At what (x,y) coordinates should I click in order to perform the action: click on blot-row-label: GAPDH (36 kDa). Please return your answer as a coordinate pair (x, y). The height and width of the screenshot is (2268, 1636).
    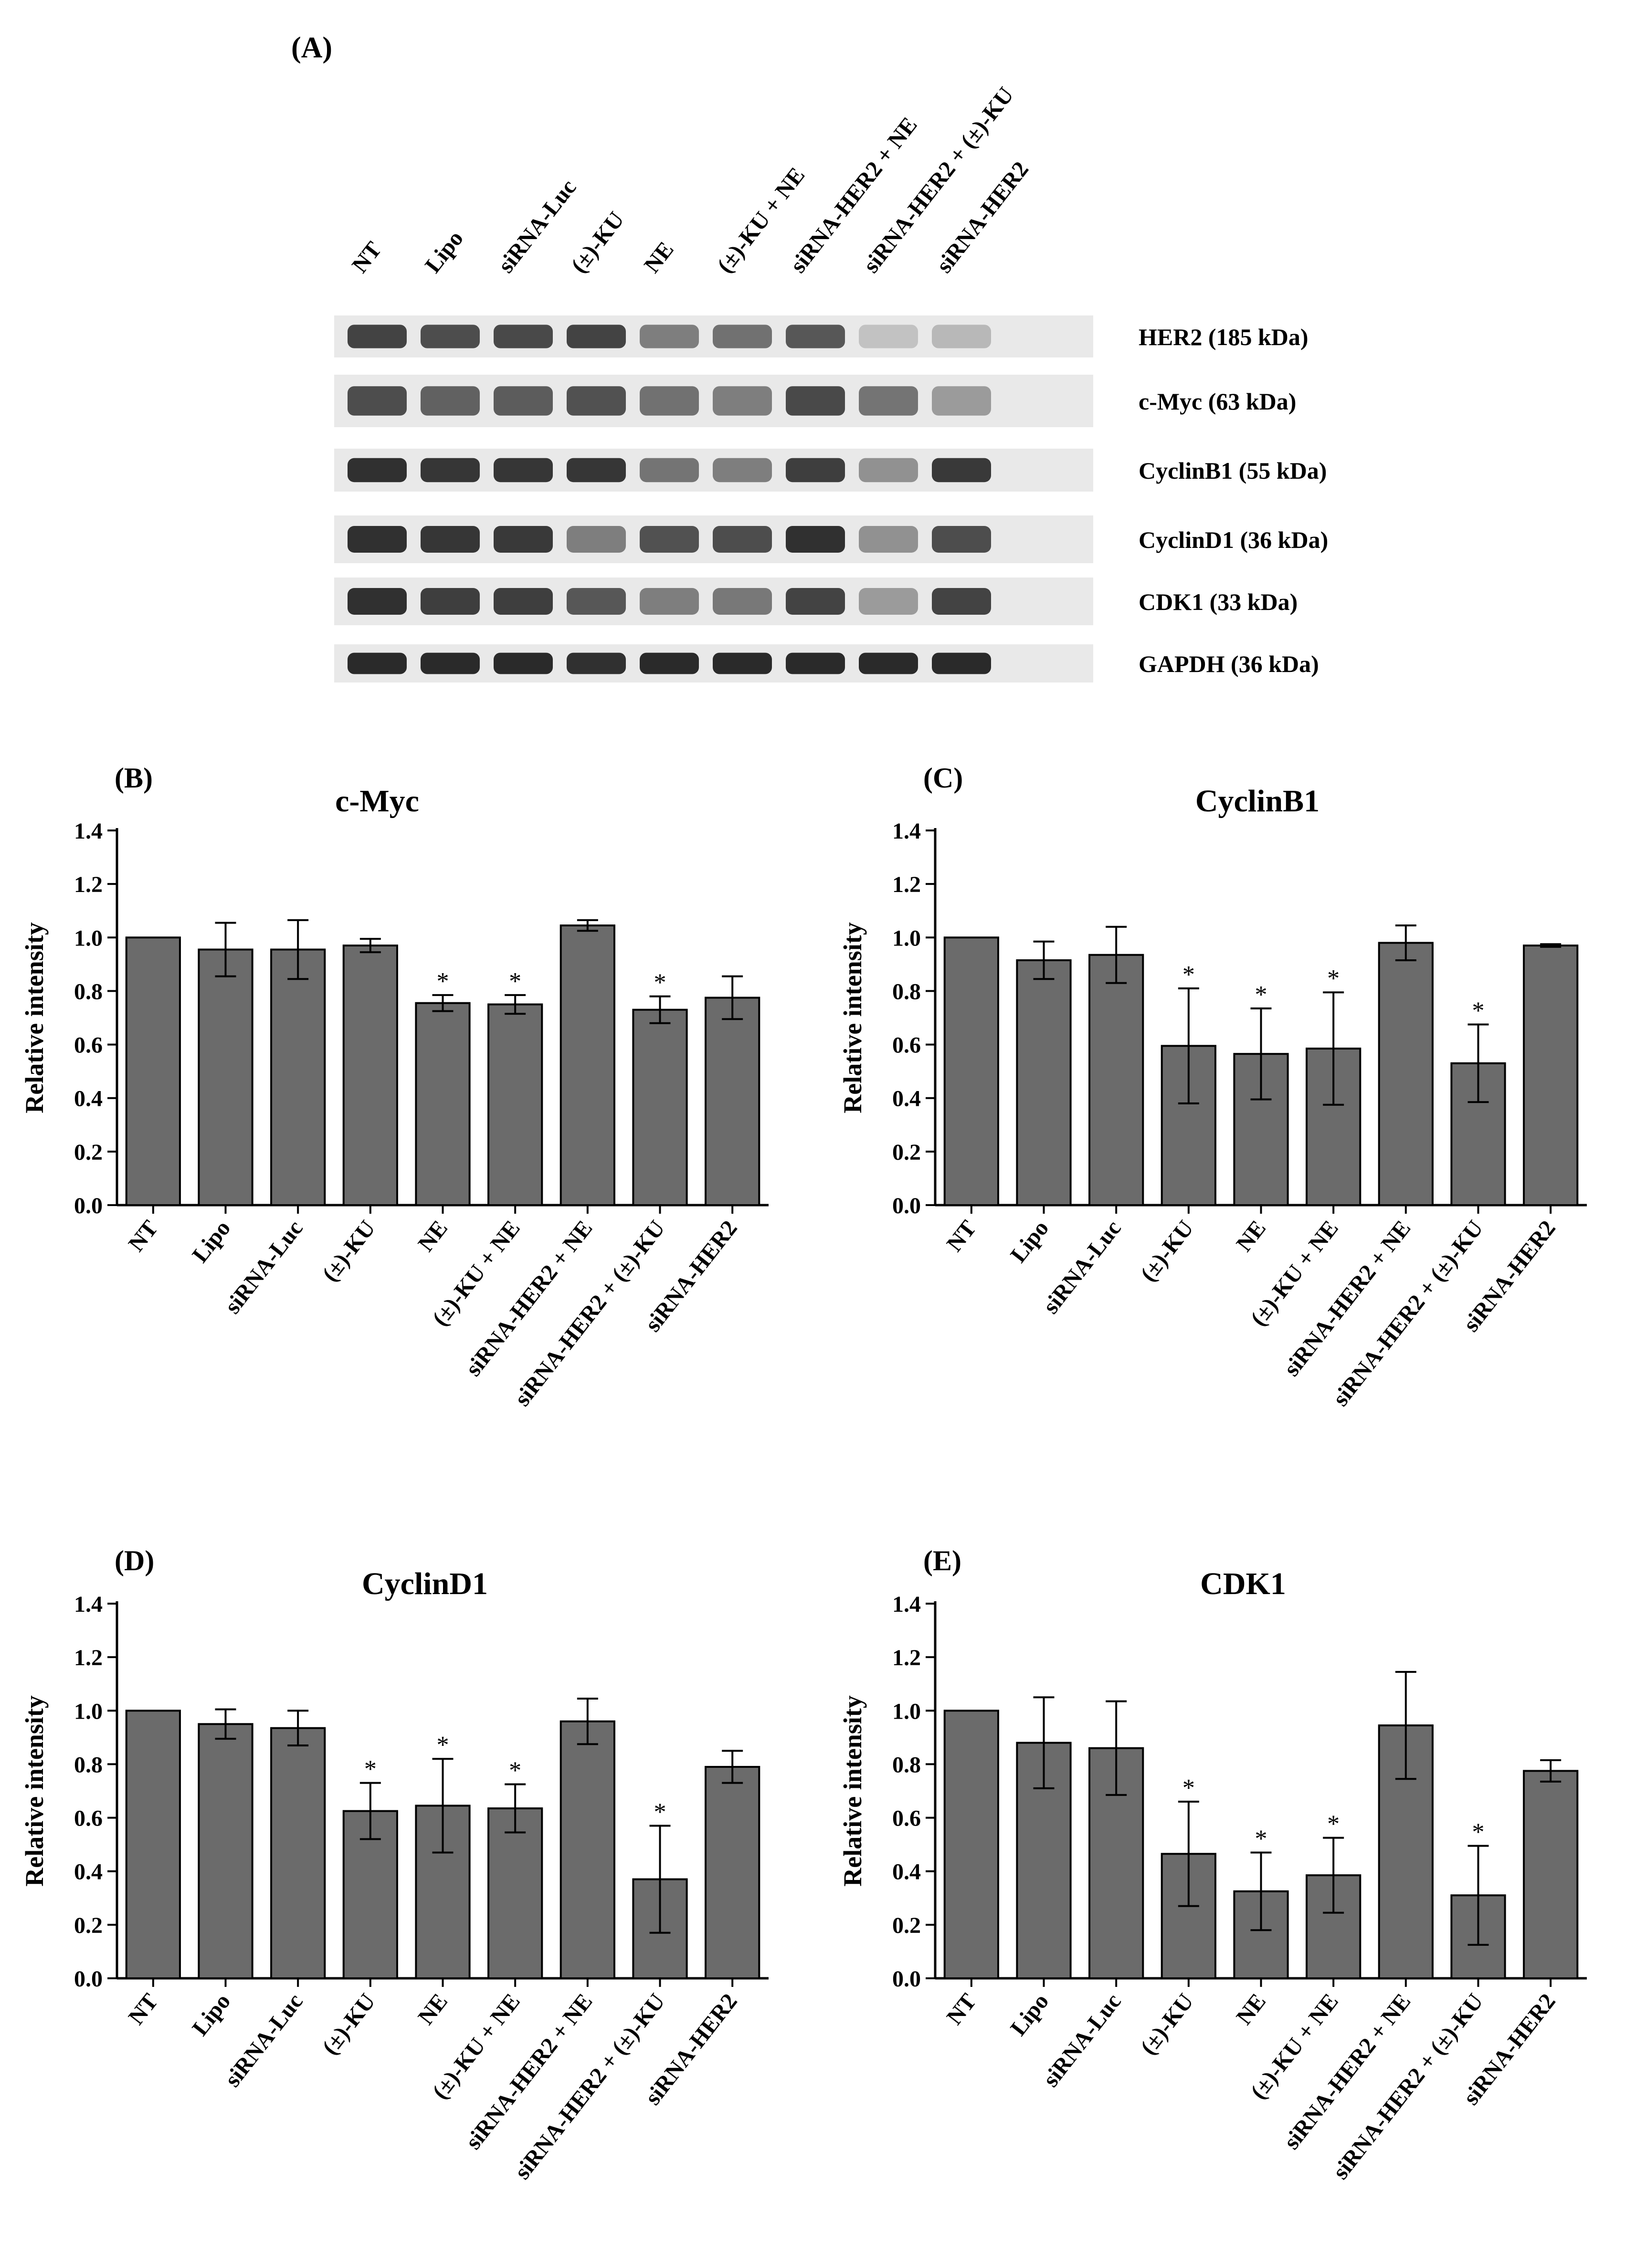
    Looking at the image, I should click on (1229, 664).